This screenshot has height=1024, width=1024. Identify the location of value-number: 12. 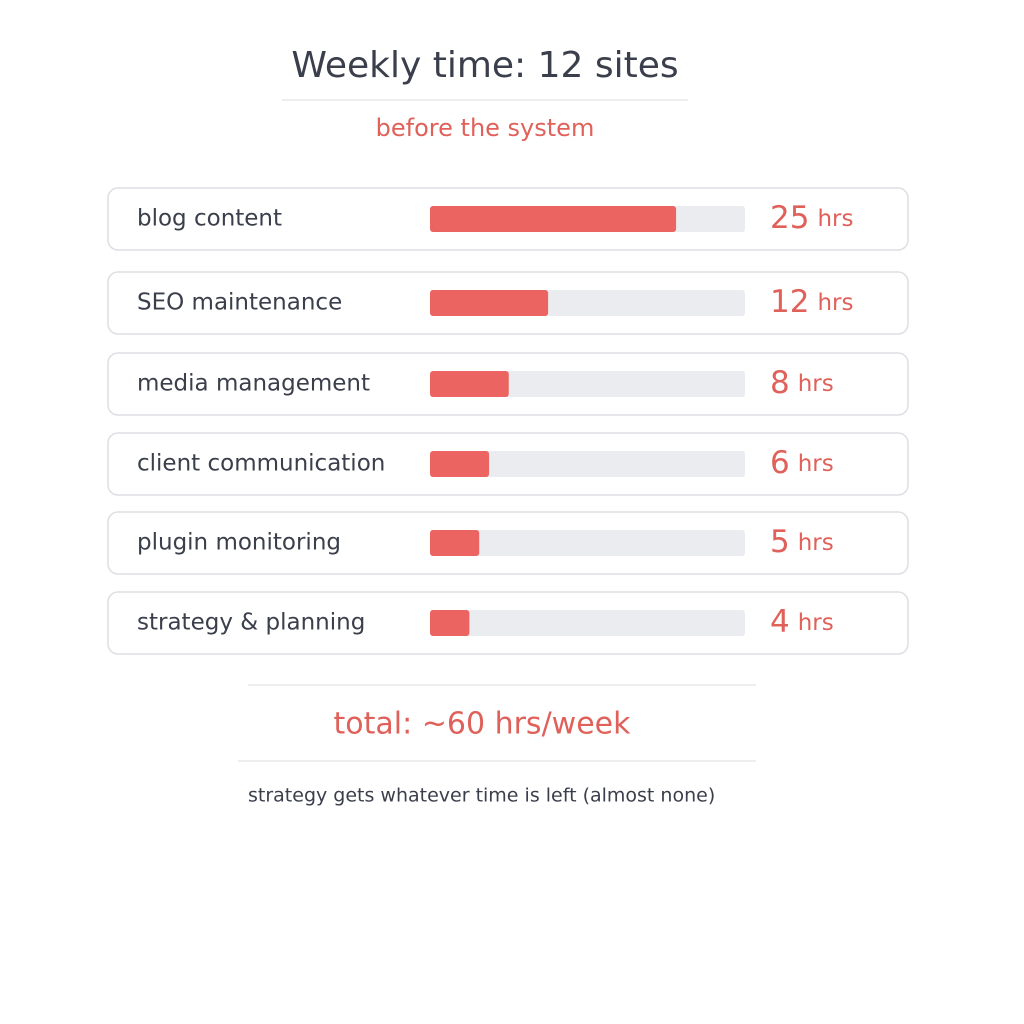
(789, 302).